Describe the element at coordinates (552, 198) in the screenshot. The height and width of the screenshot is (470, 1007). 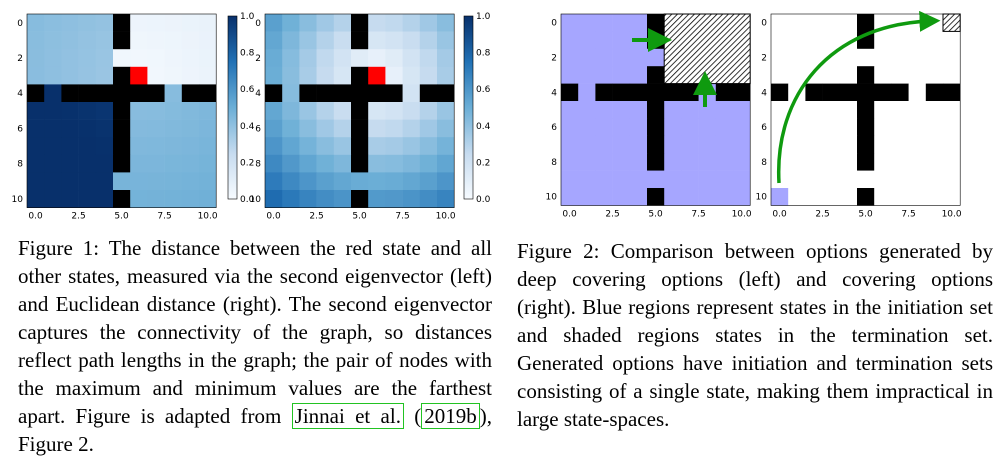
I see `y-tick-label: 10` at that location.